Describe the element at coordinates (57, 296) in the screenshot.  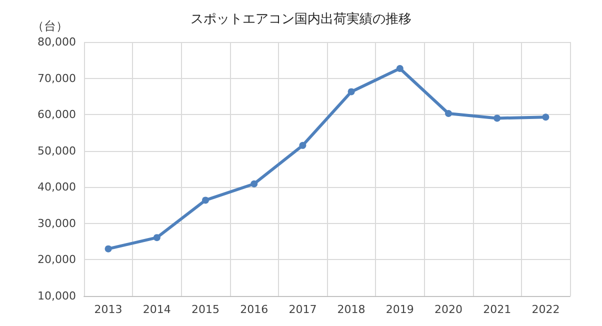
I see `y-tick-label: 10,000` at that location.